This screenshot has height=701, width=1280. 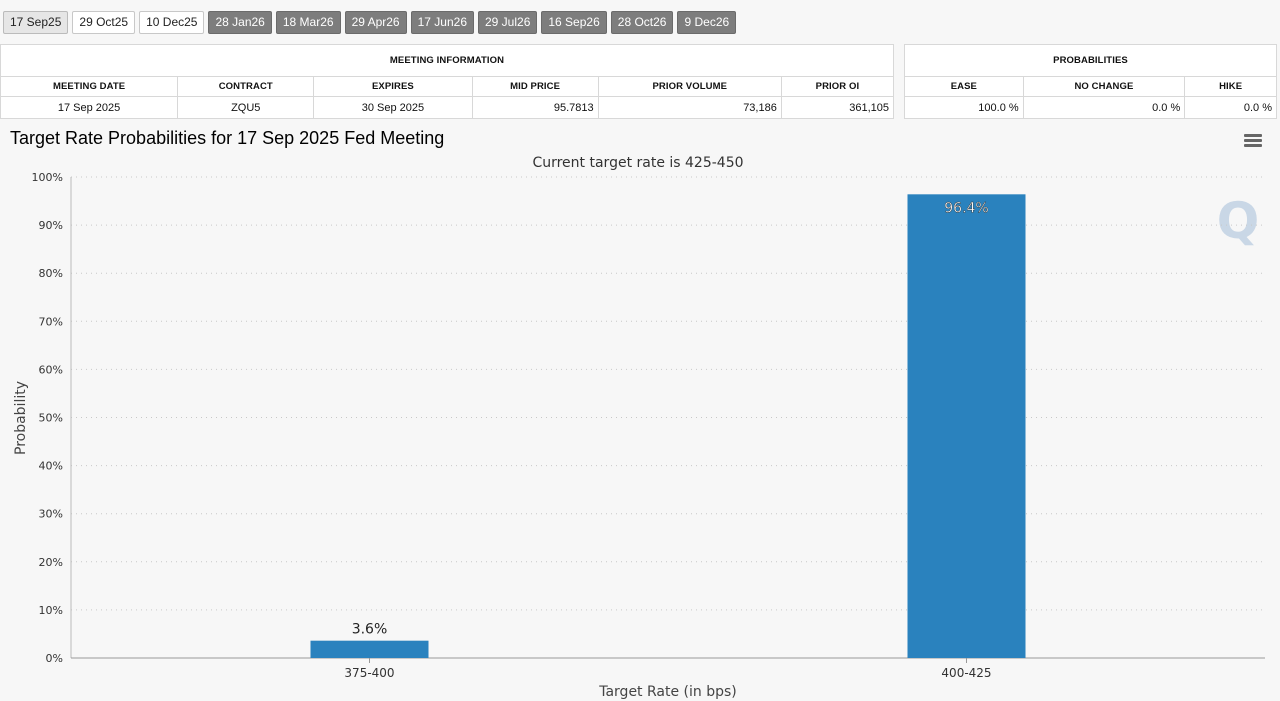 I want to click on header-meeting-date: MEETING DATE, so click(x=89, y=86).